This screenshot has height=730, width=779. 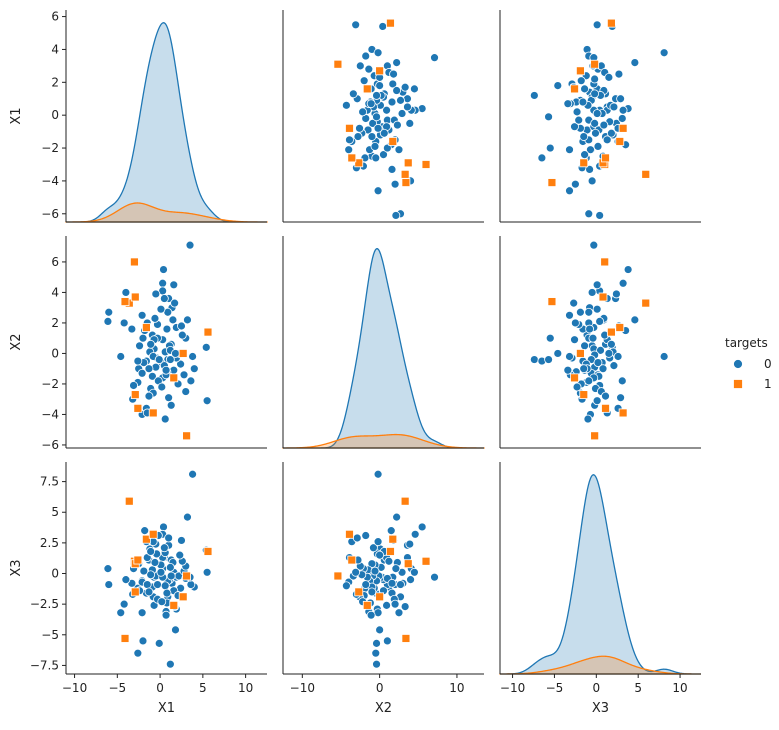 I want to click on y-tick-label: −2, so click(x=50, y=384).